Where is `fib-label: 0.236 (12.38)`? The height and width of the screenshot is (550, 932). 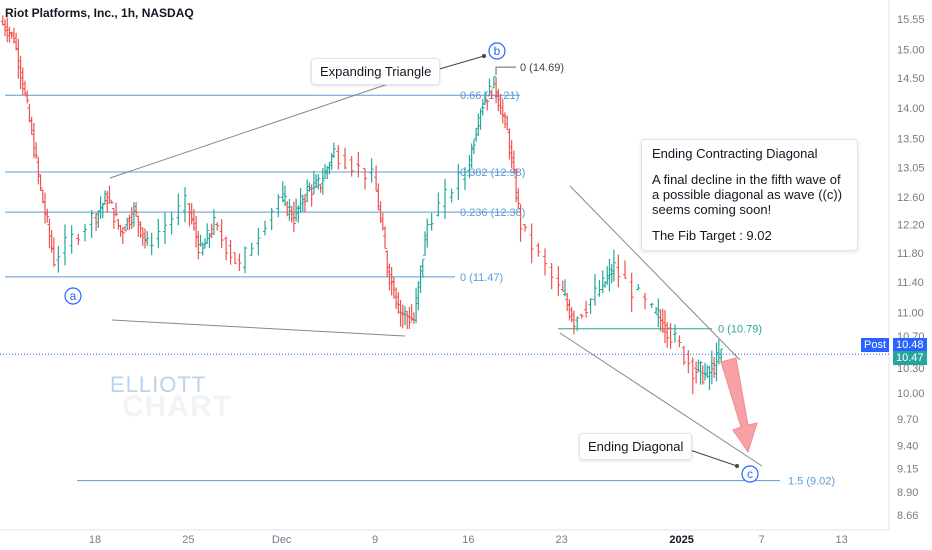 fib-label: 0.236 (12.38) is located at coordinates (492, 213).